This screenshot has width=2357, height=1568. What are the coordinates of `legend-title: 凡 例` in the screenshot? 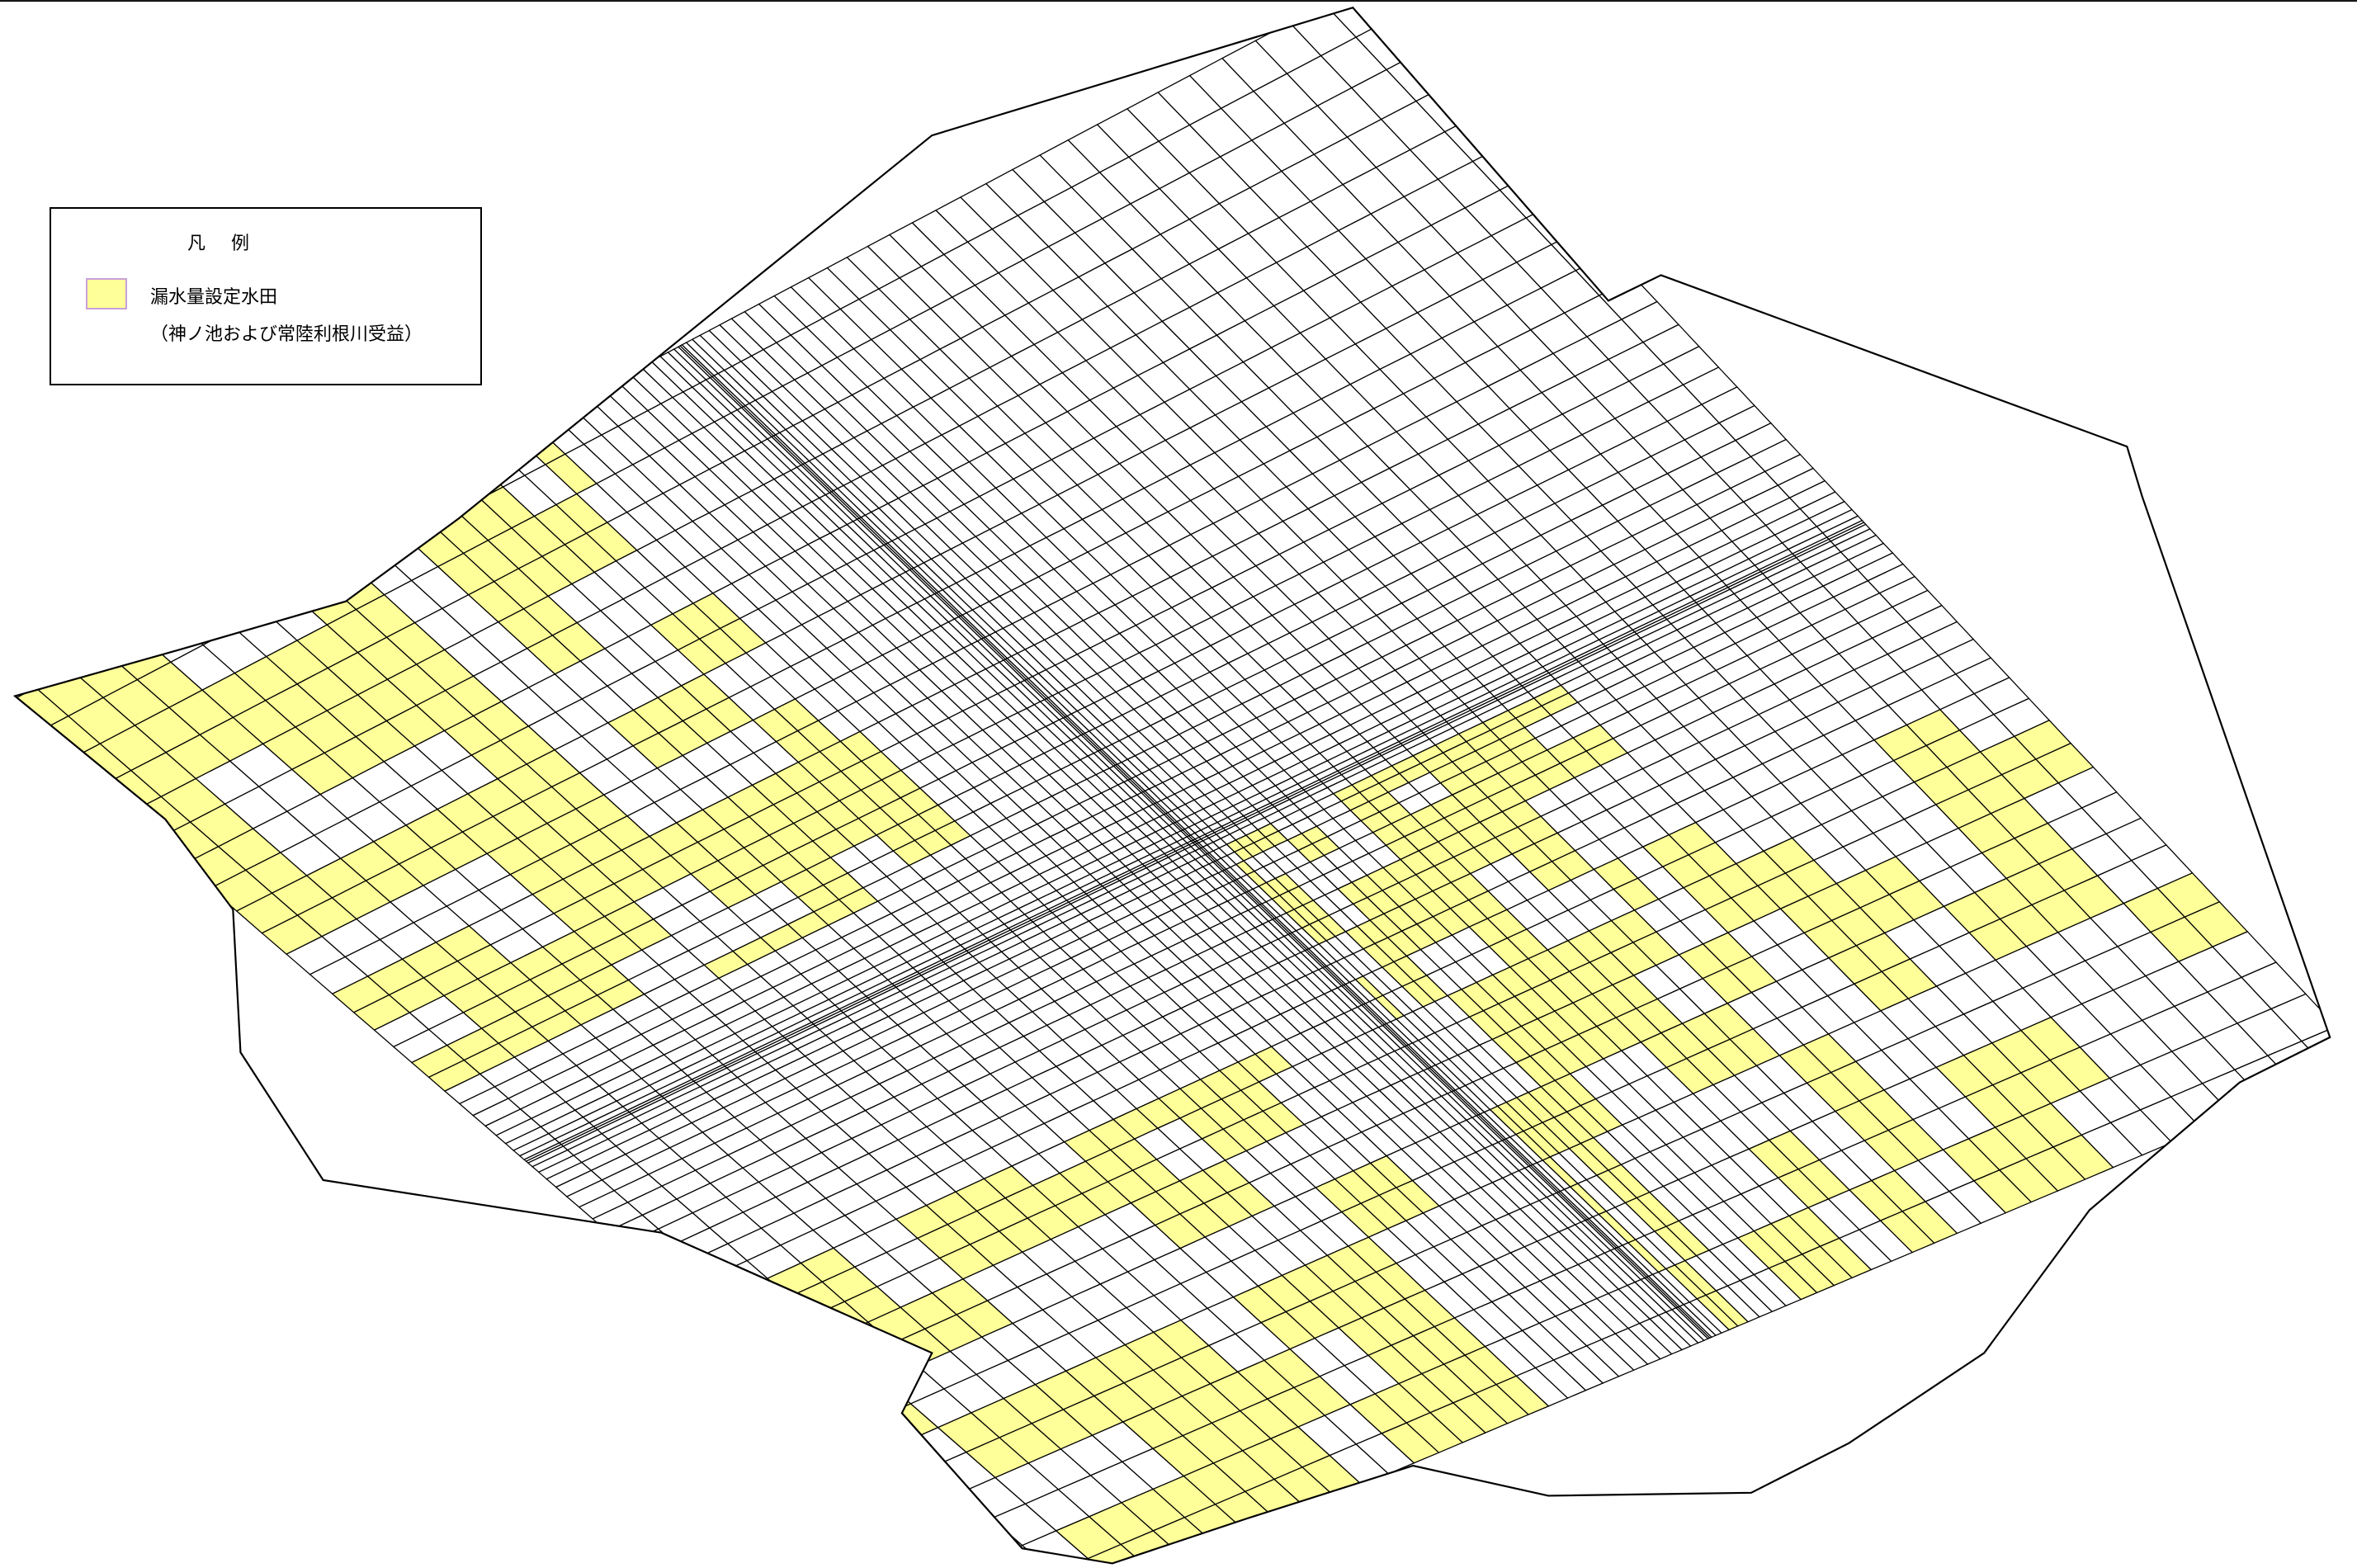 It's located at (223, 244).